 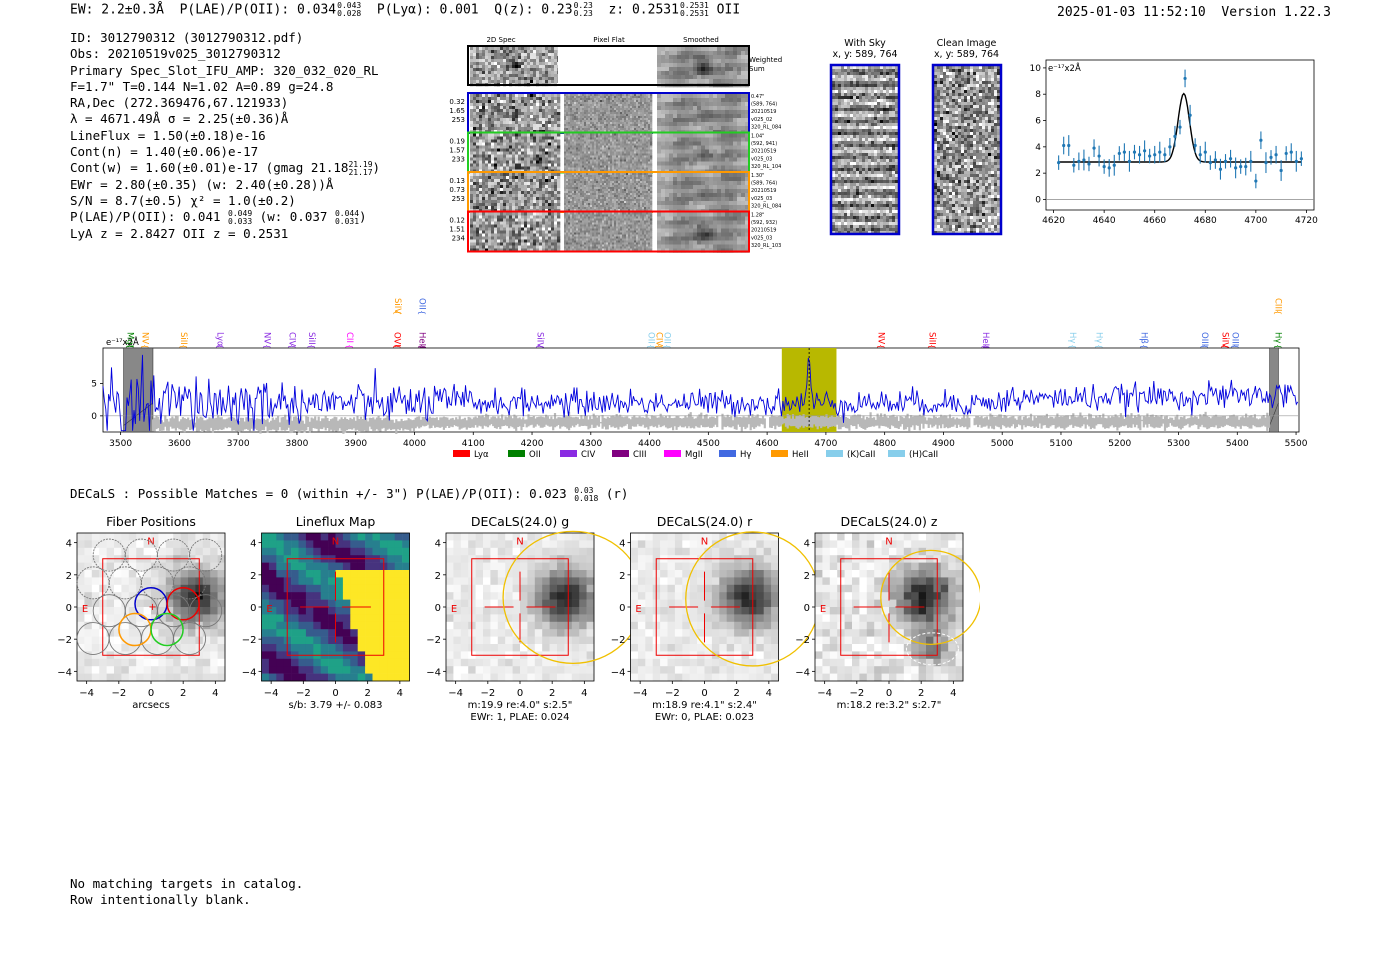 What do you see at coordinates (349, 5) in the screenshot?
I see `header-plae-hi: 0.043` at bounding box center [349, 5].